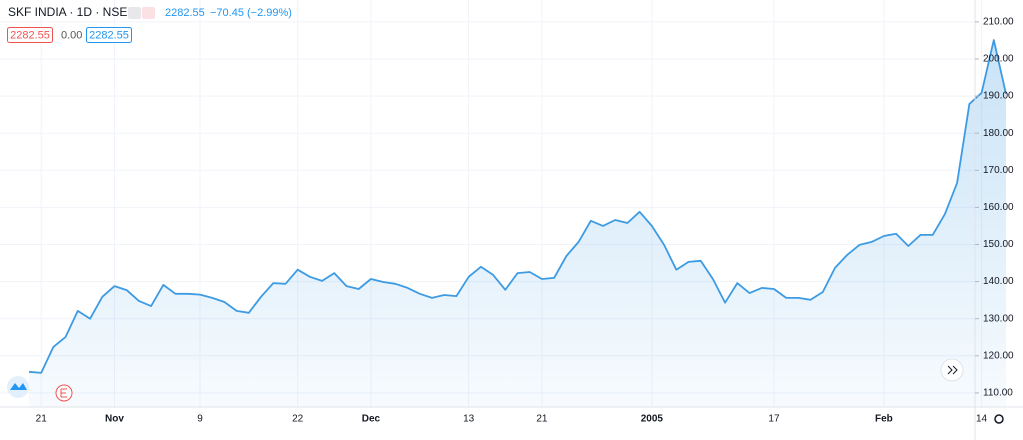  What do you see at coordinates (998, 22) in the screenshot?
I see `y-tick-label: 210.00` at bounding box center [998, 22].